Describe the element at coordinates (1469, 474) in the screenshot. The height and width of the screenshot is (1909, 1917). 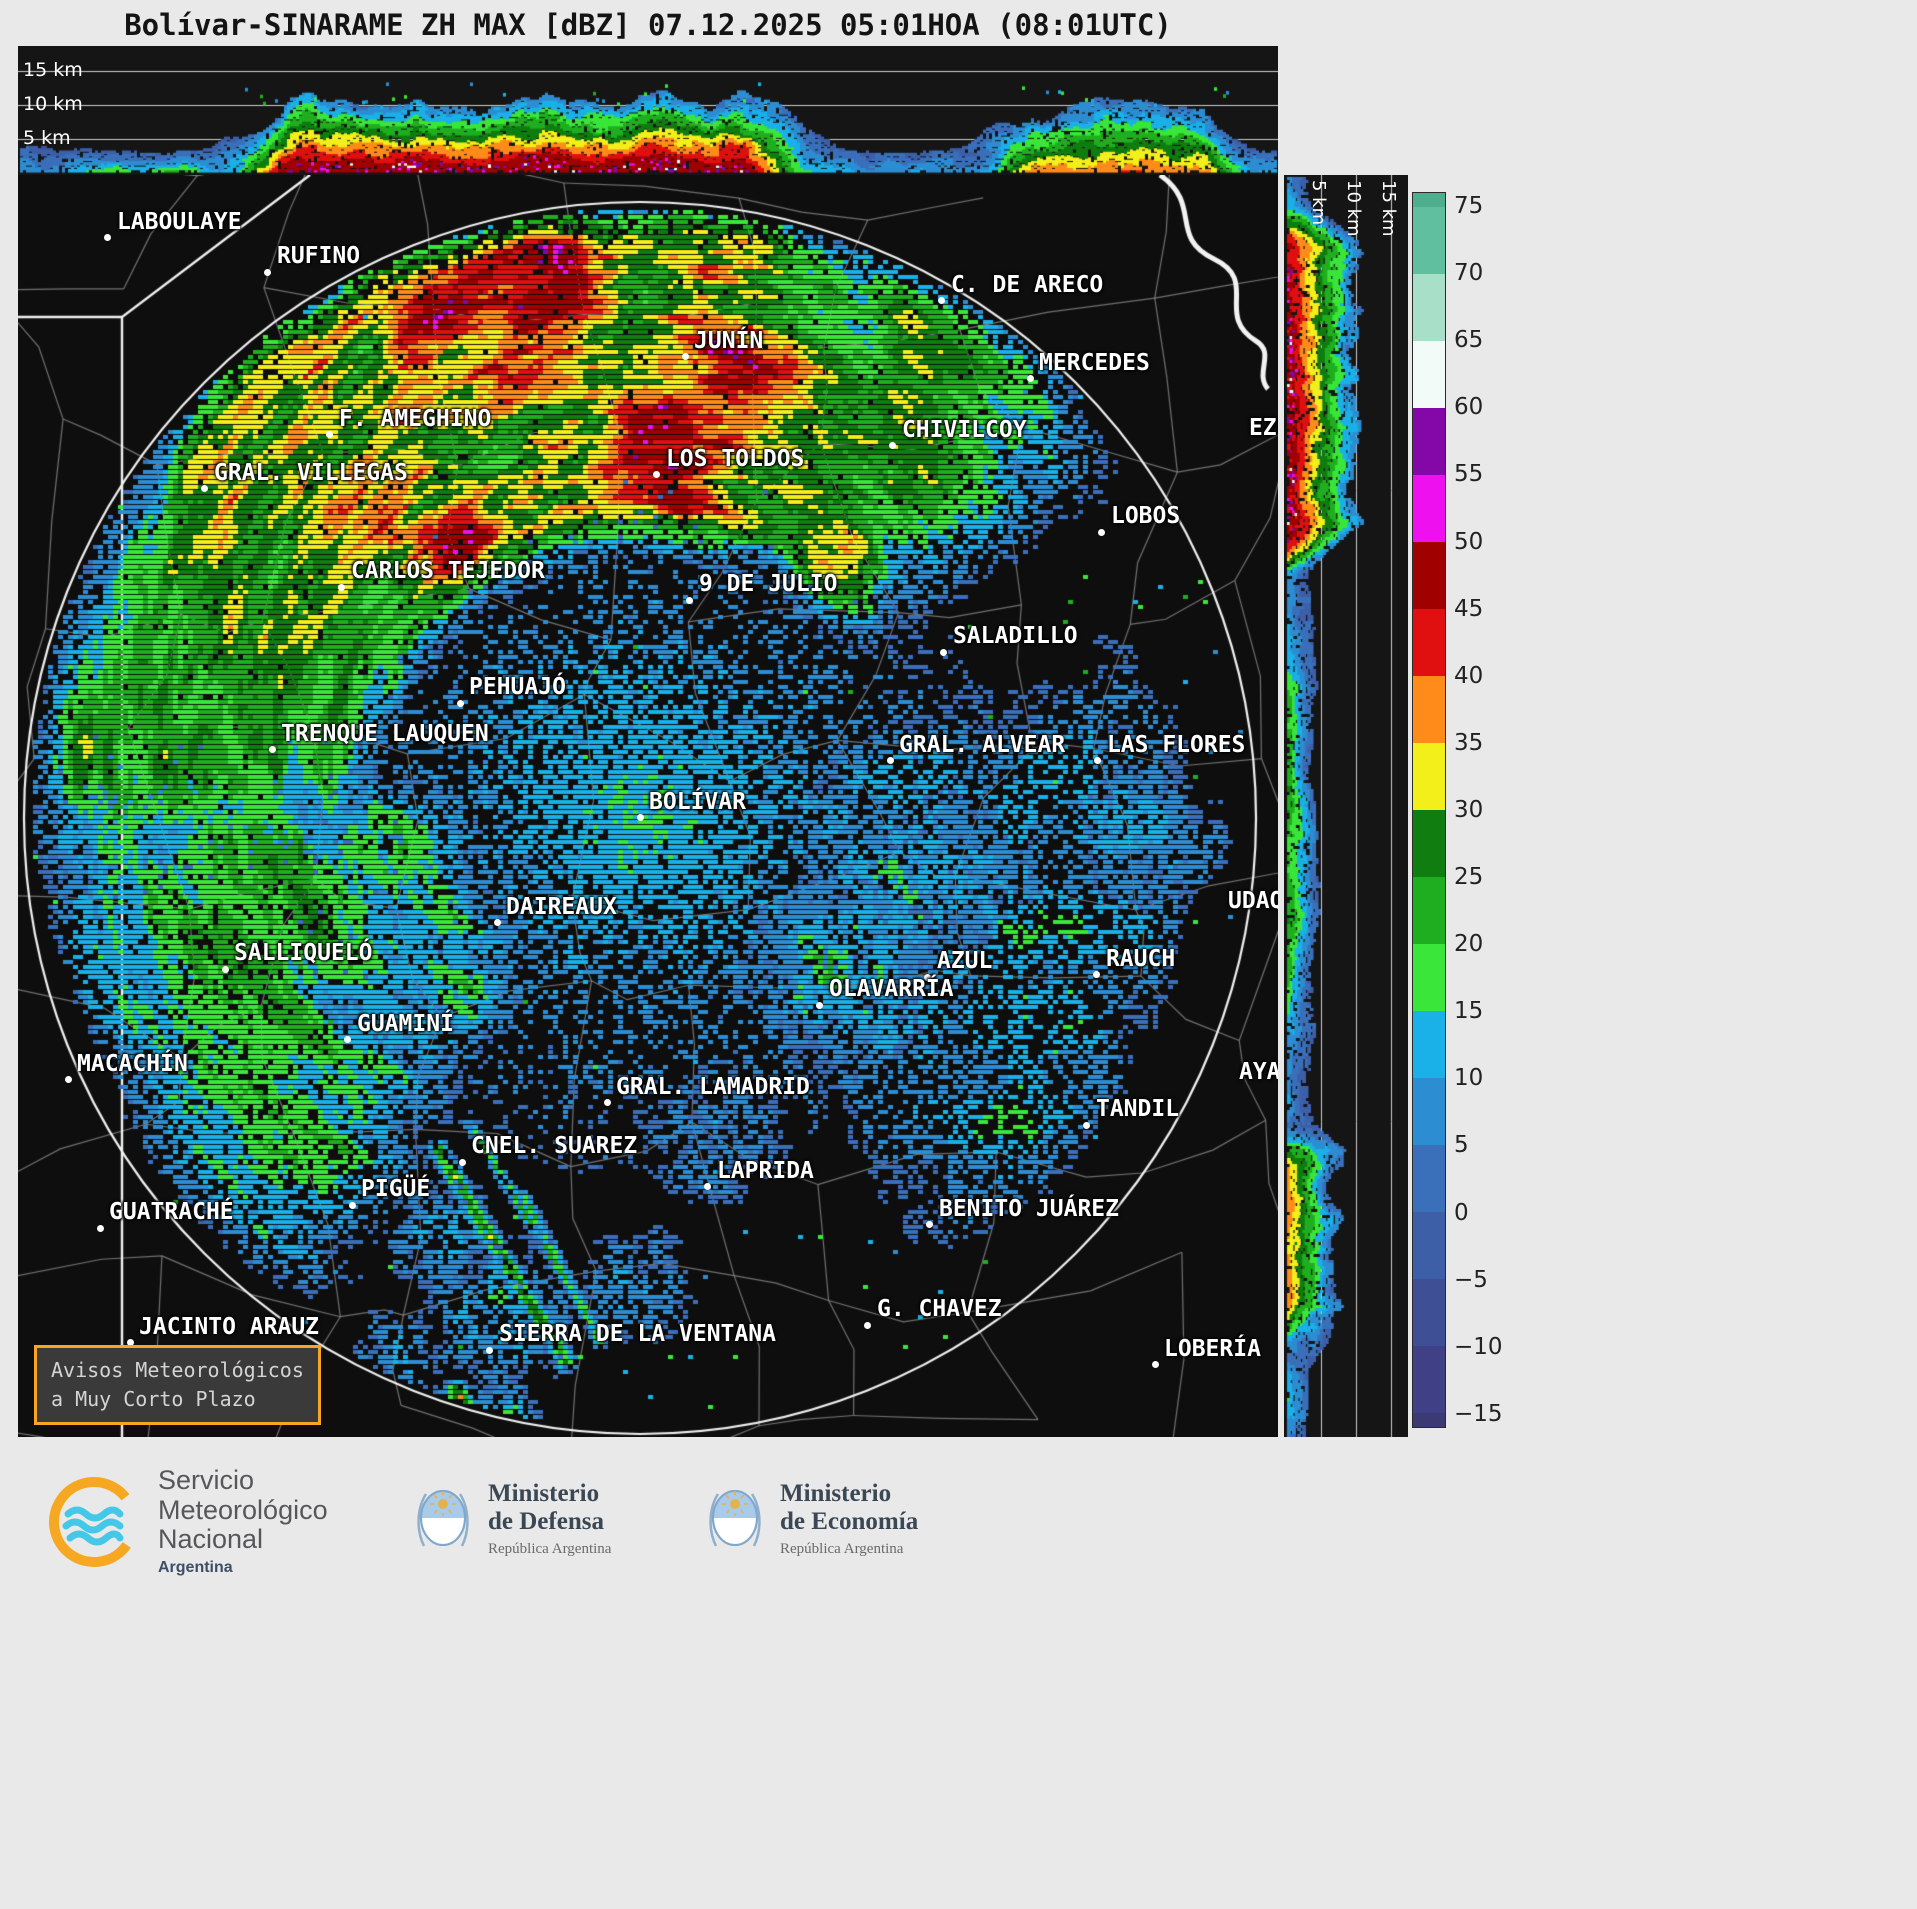
I see `colorbar-tick-label: 55` at that location.